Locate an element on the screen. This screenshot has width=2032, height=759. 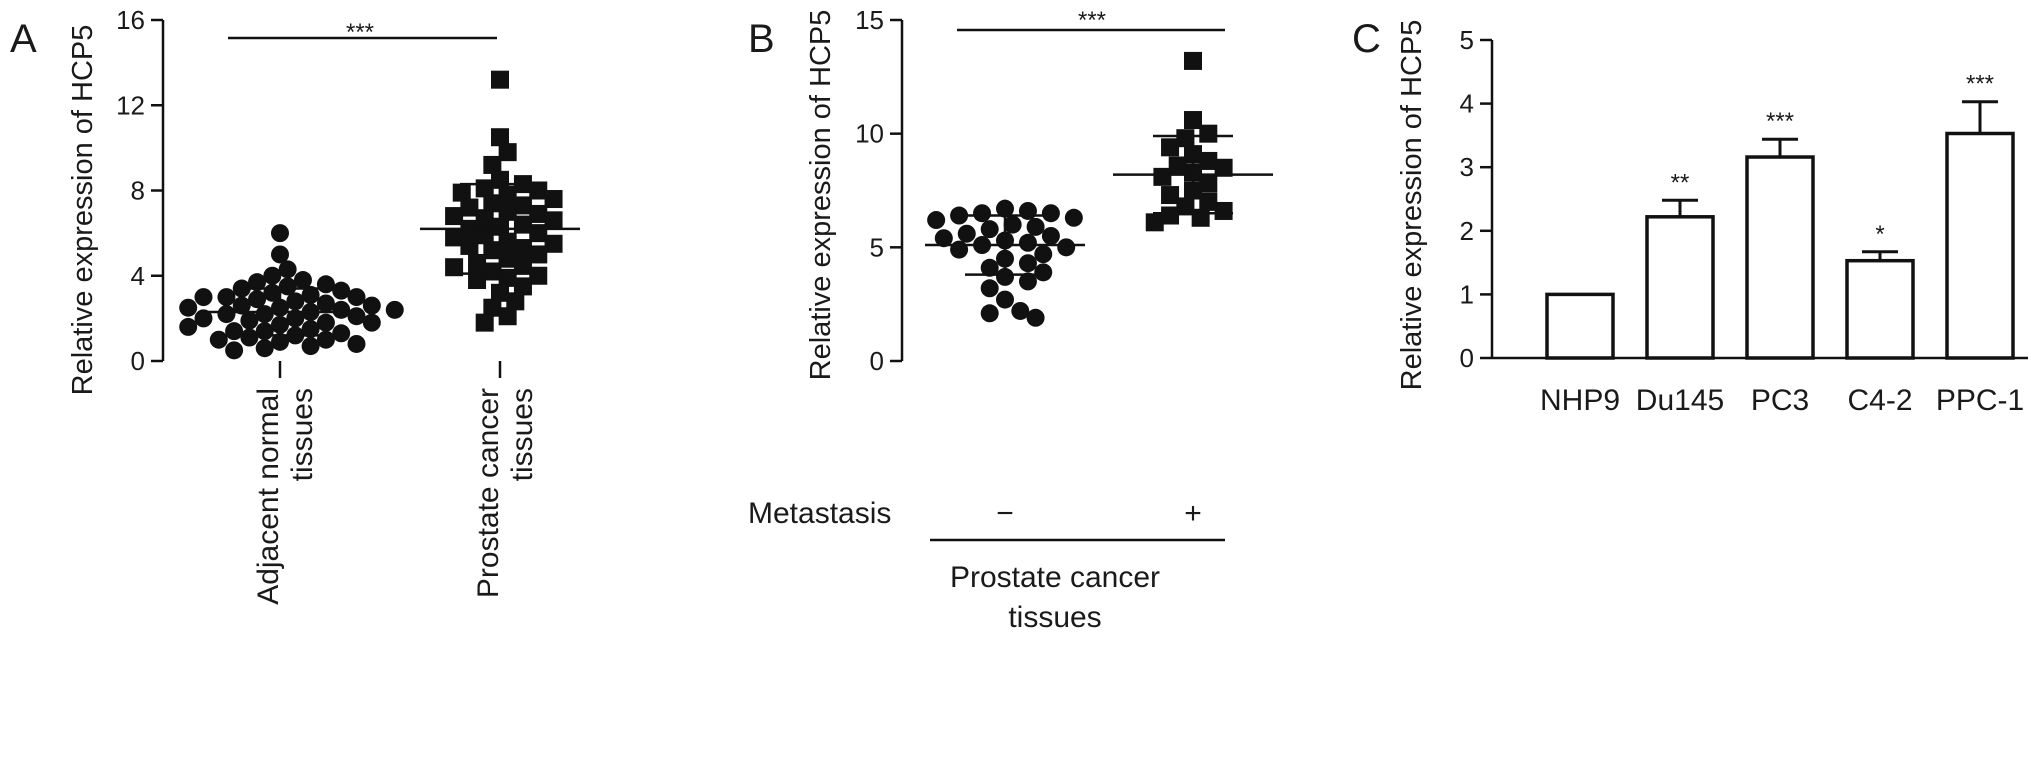
significance-label-b: *** is located at coordinates (1092, 20).